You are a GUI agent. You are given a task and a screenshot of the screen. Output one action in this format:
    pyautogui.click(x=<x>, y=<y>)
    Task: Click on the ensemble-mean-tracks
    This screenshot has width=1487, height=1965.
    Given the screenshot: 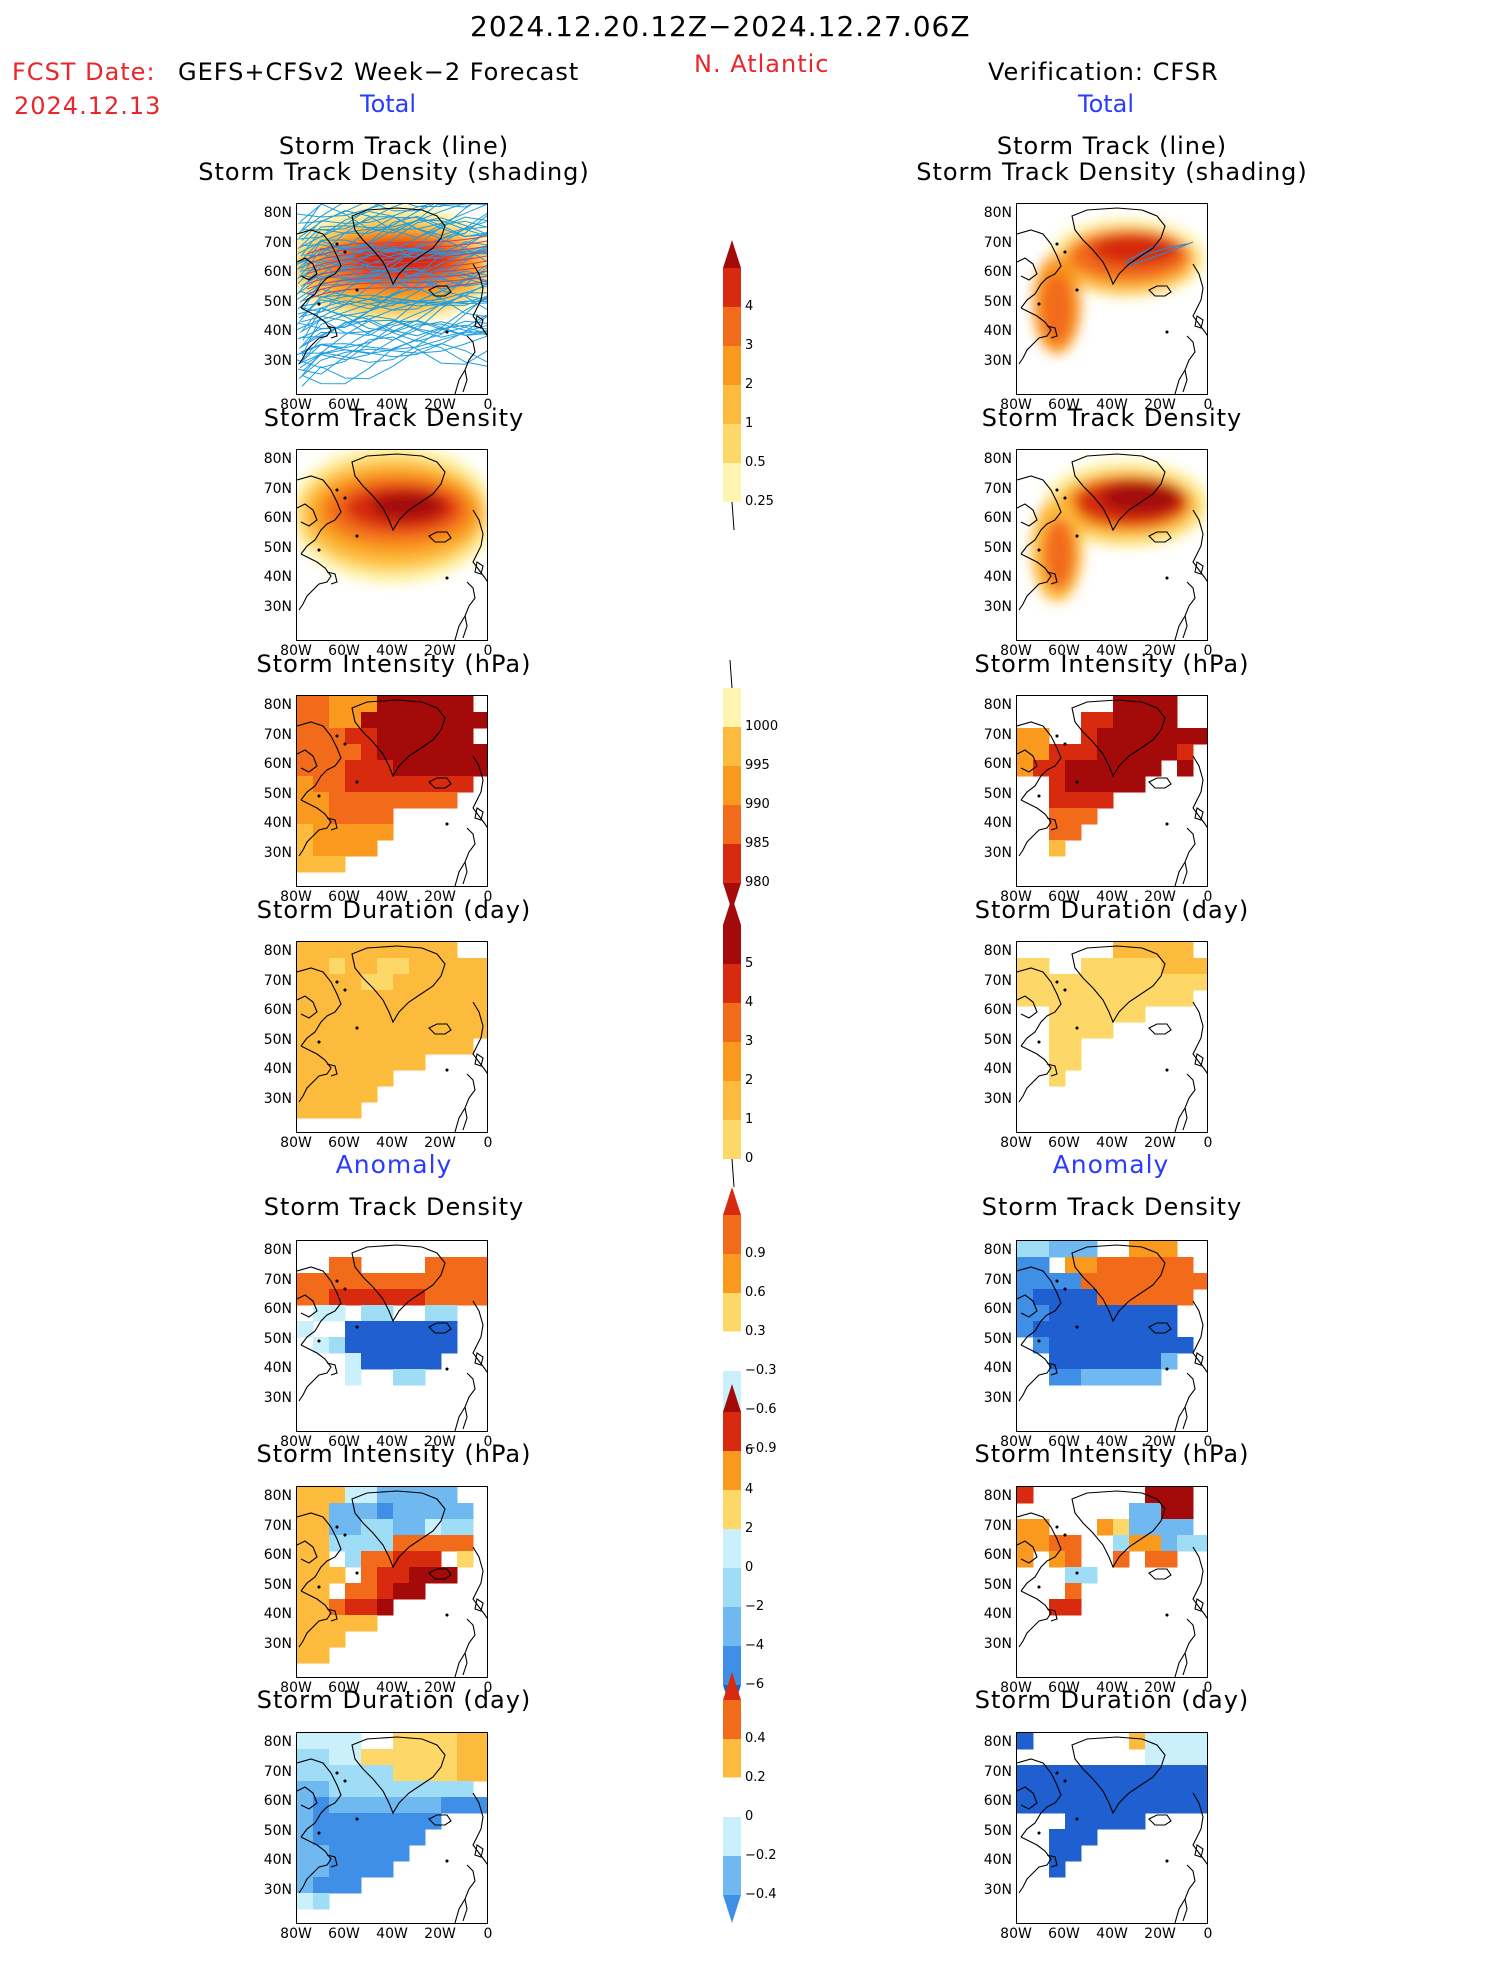 What is the action you would take?
    pyautogui.click(x=396, y=267)
    